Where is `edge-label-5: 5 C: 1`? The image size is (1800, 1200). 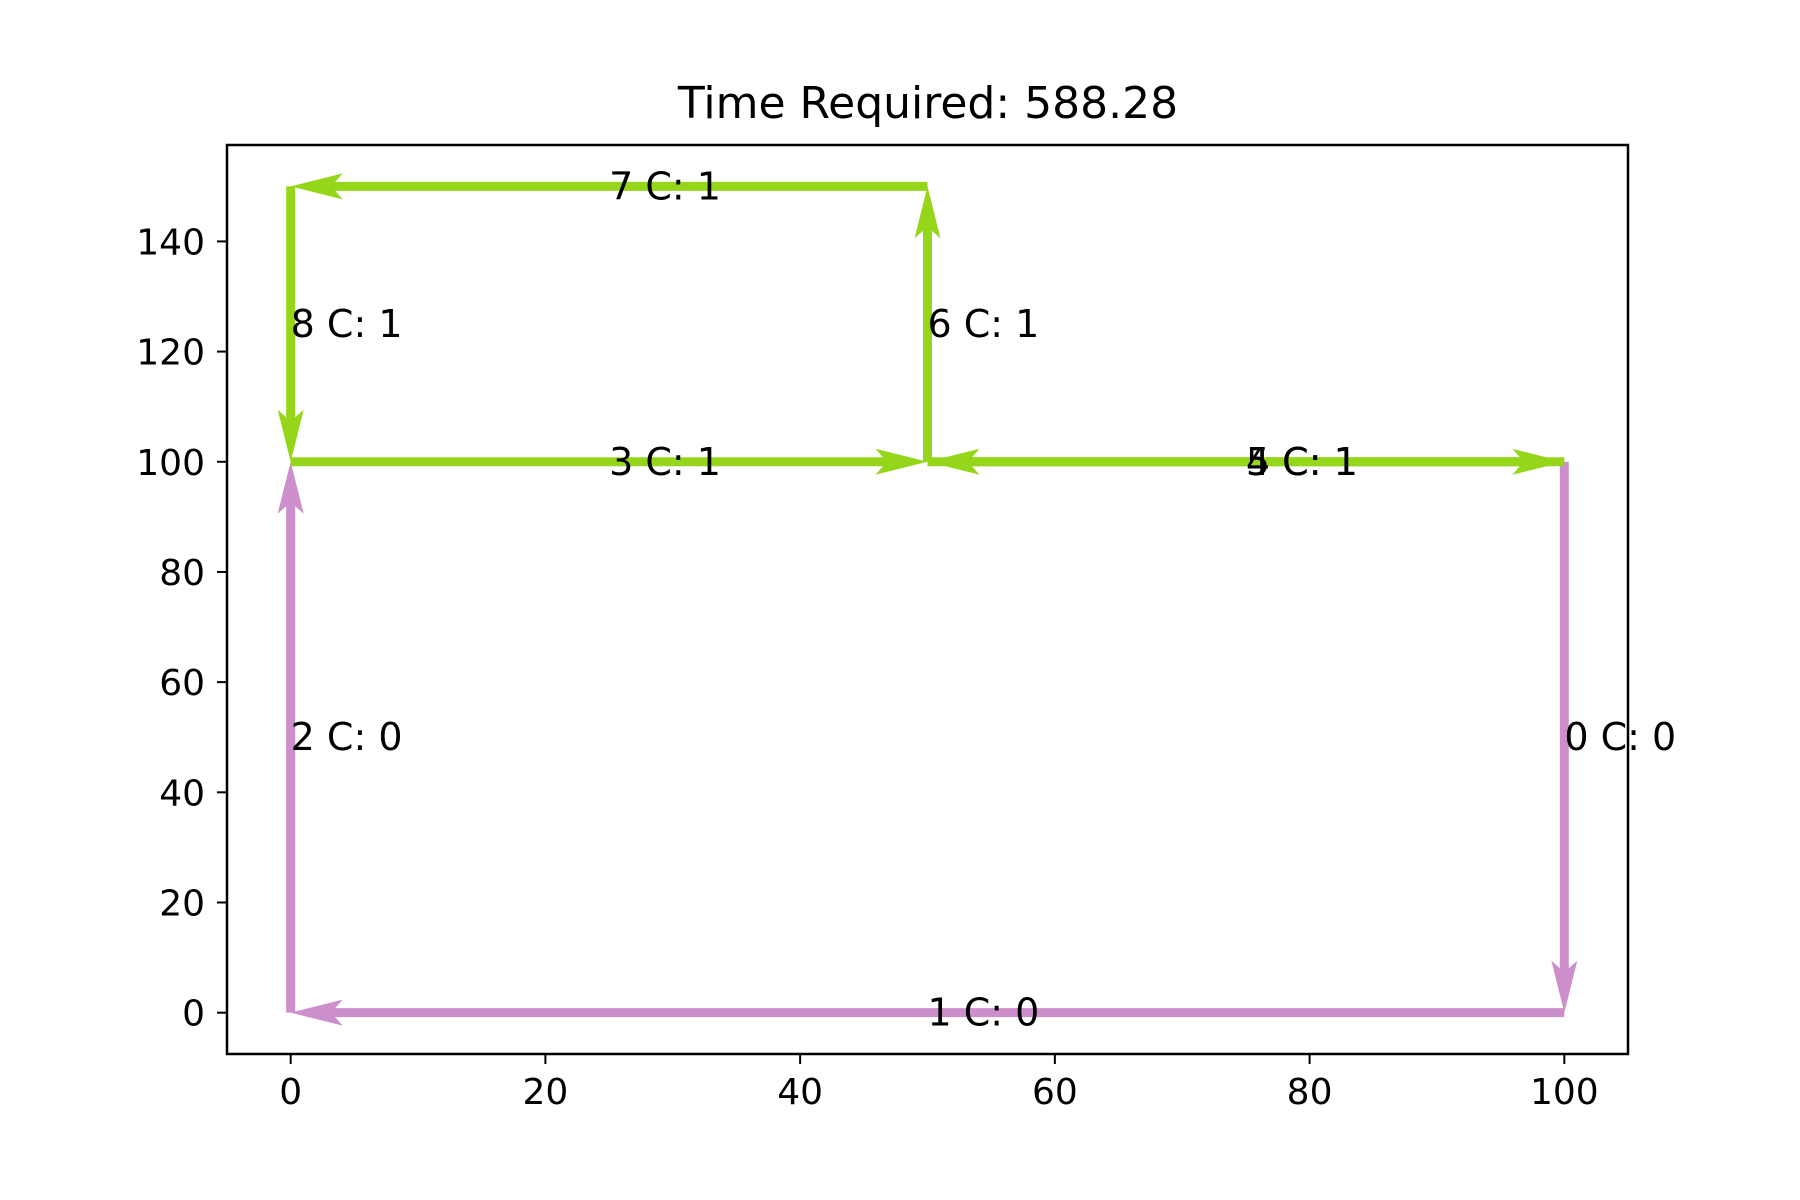 edge-label-5: 5 C: 1 is located at coordinates (1302, 462).